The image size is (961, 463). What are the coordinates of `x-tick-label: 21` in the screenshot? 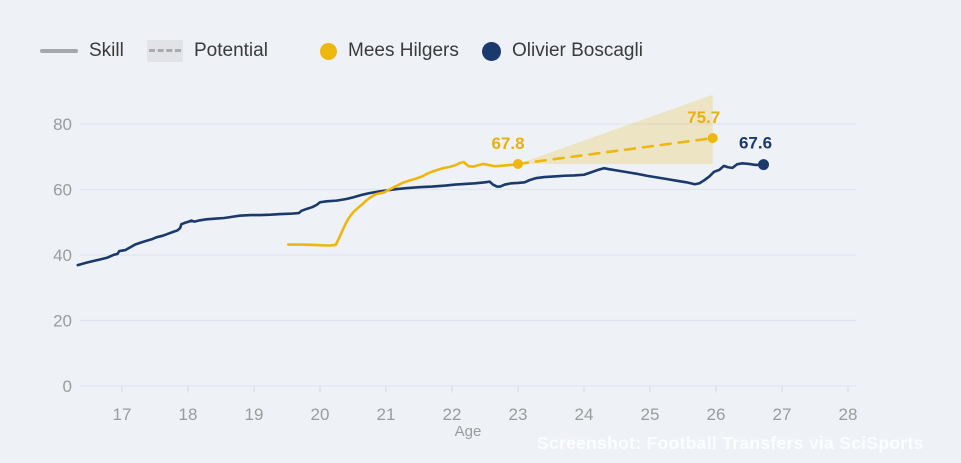 It's located at (386, 414).